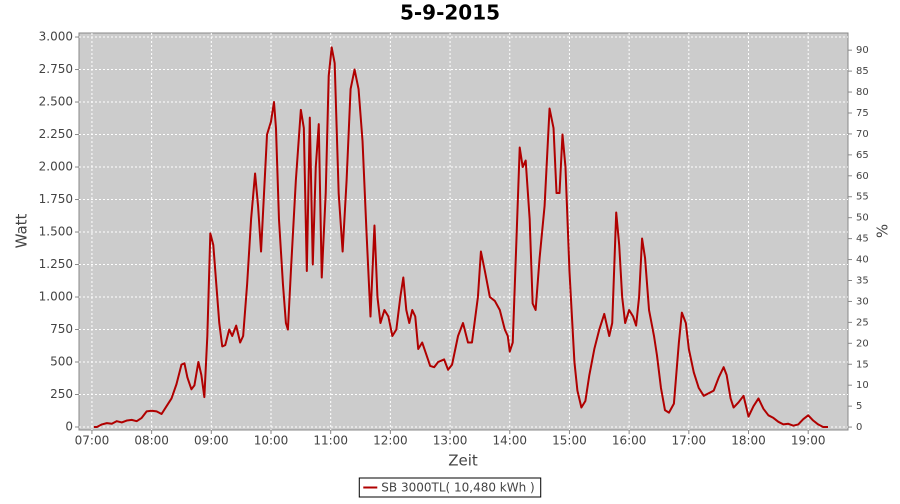 This screenshot has height=504, width=900. What do you see at coordinates (61, 362) in the screenshot?
I see `y-tick-label: 500` at bounding box center [61, 362].